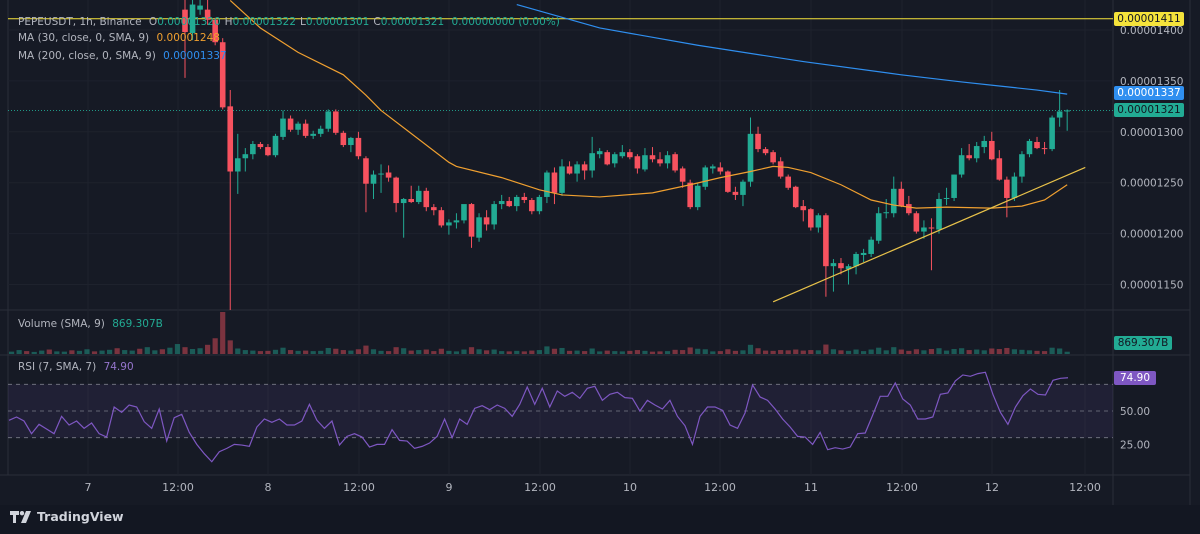  Describe the element at coordinates (449, 487) in the screenshot. I see `time-axis-label: 9` at that location.